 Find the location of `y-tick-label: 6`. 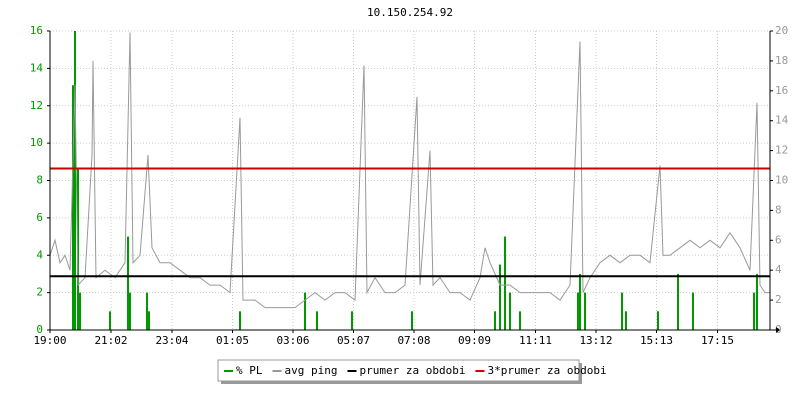

y-tick-label: 6 is located at coordinates (39, 217).